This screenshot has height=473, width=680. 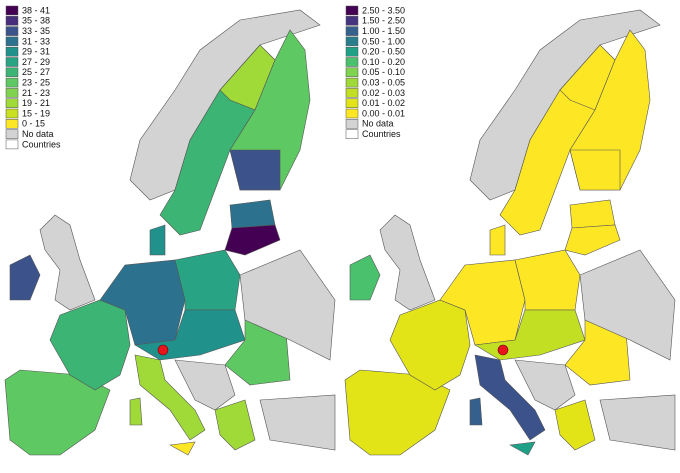 I want to click on legend-label: 2.50 - 3.50, so click(x=383, y=10).